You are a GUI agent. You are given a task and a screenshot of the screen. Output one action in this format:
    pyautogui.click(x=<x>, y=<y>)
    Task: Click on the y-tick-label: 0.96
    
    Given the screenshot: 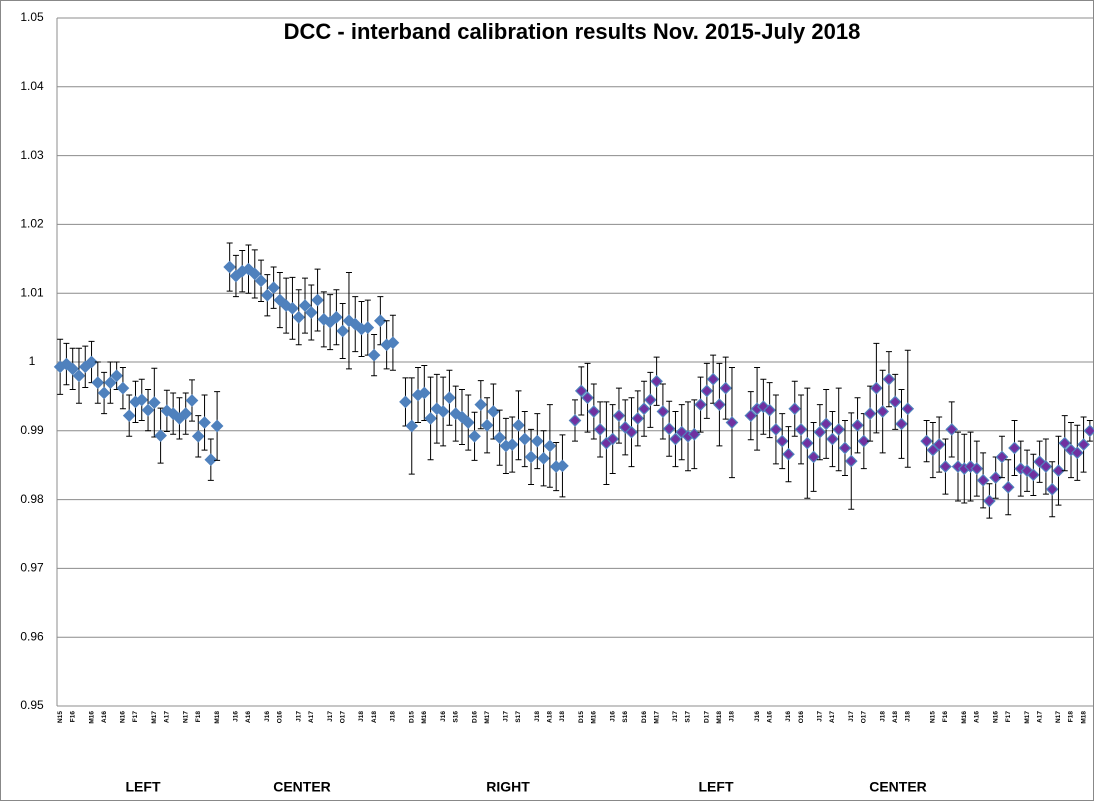 What is the action you would take?
    pyautogui.click(x=32, y=636)
    